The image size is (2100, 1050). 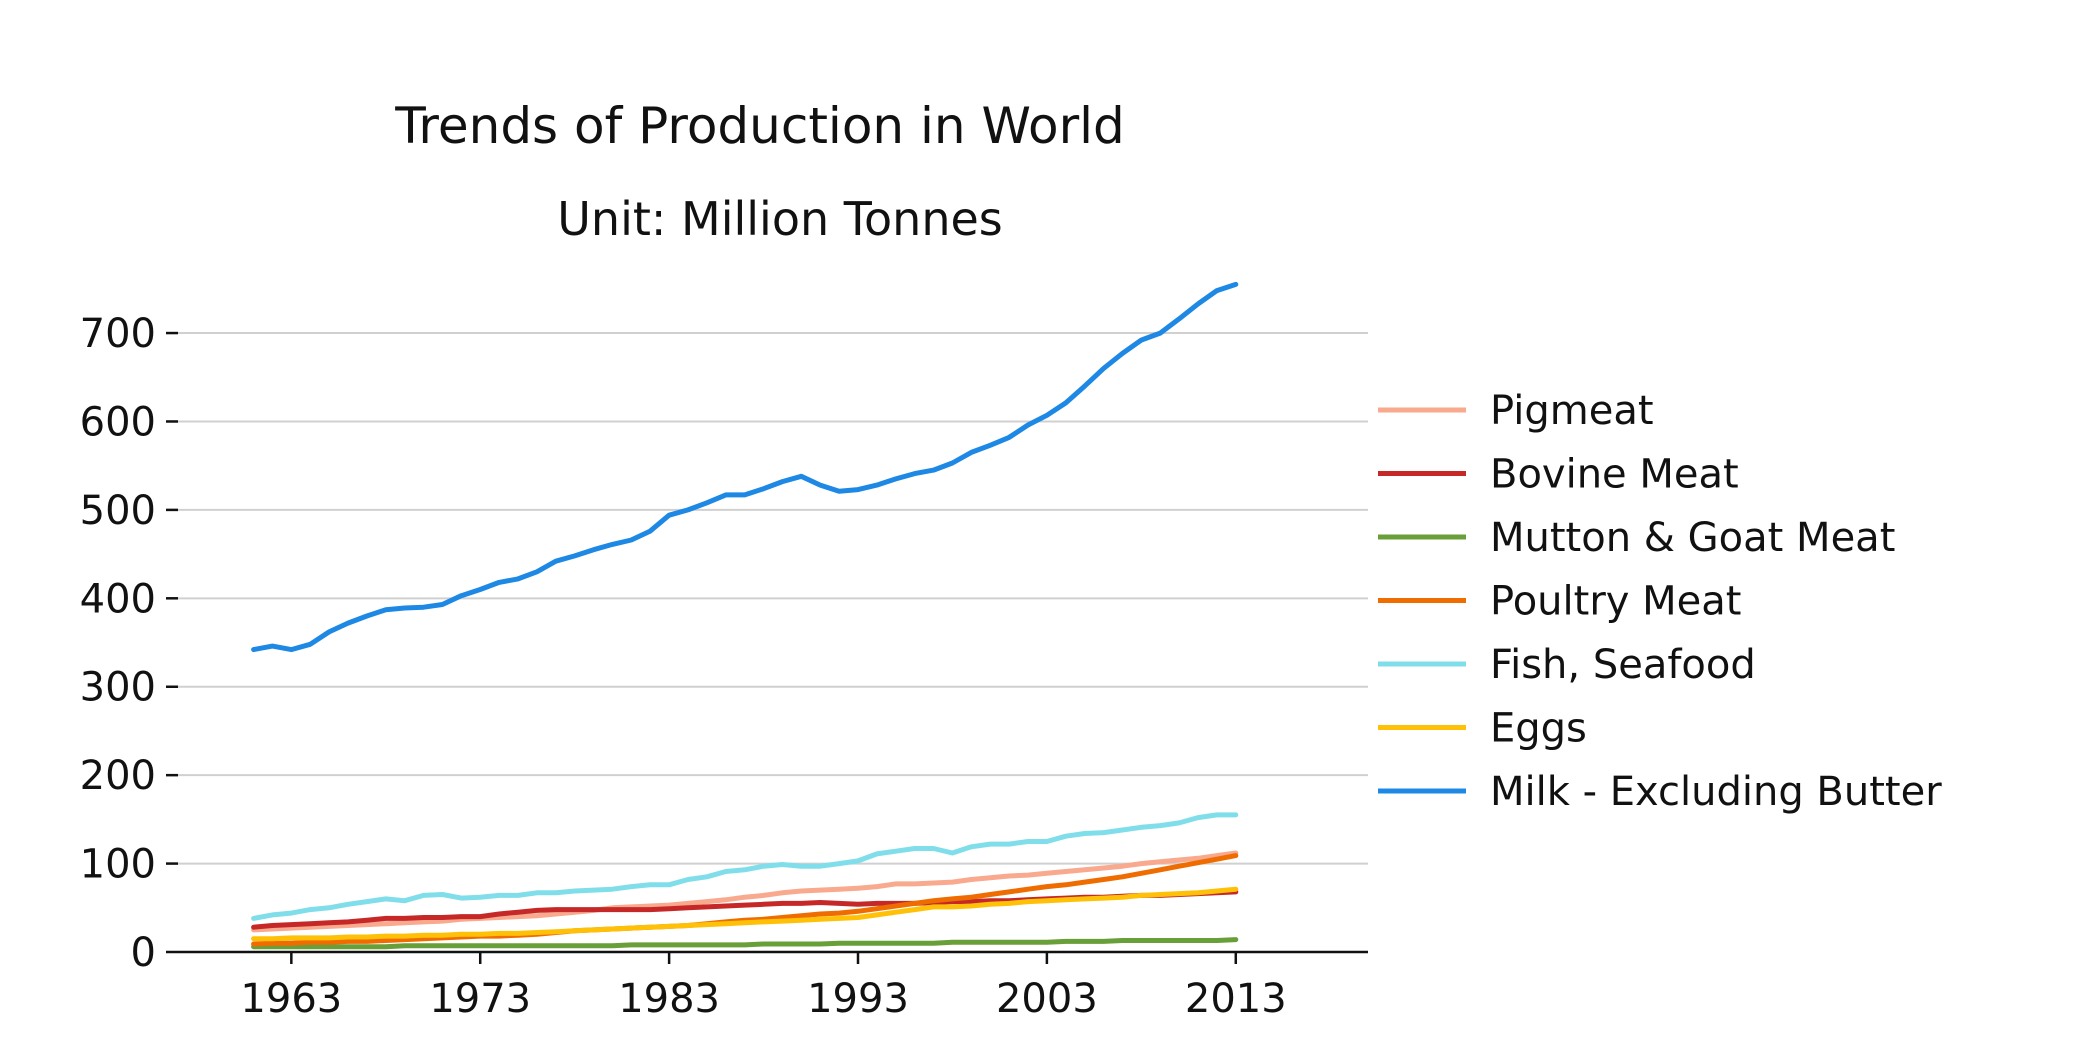 What do you see at coordinates (480, 999) in the screenshot?
I see `x-tick-label: 1973` at bounding box center [480, 999].